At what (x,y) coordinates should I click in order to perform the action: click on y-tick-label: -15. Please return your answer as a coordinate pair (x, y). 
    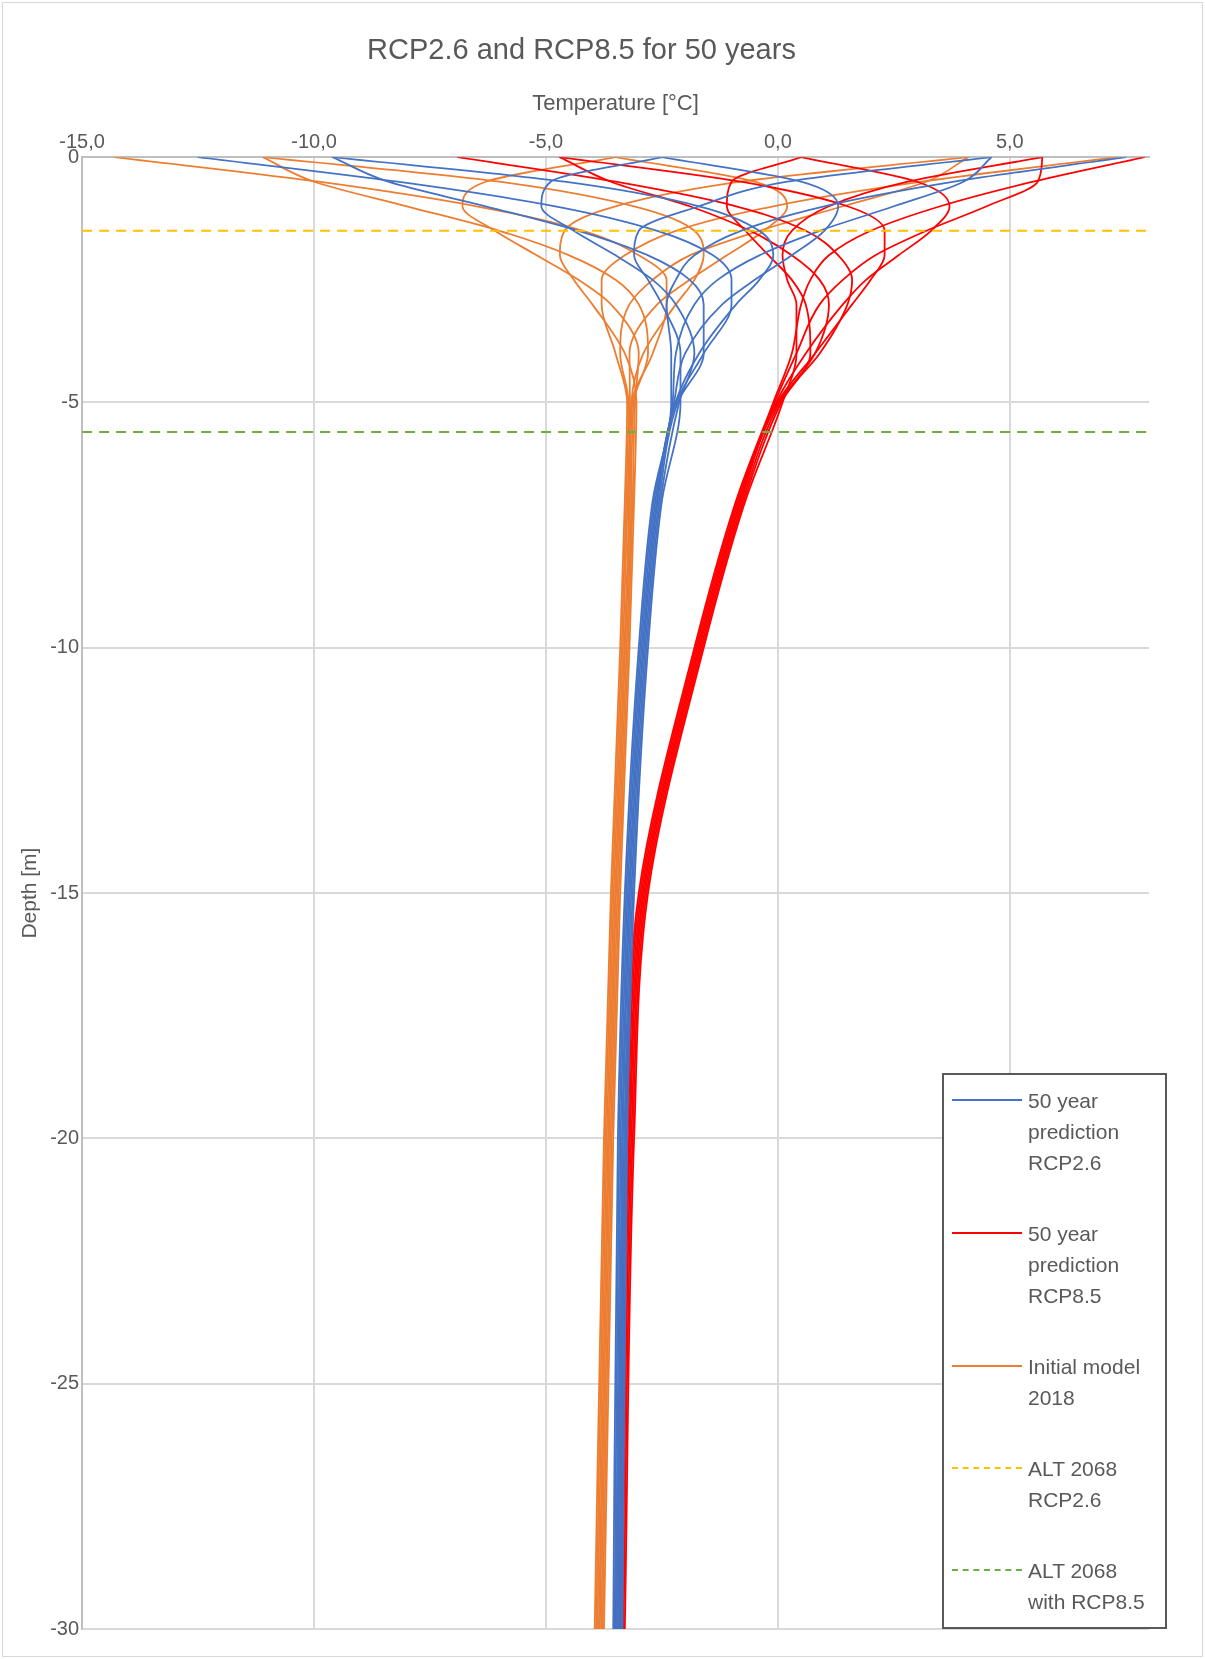
    Looking at the image, I should click on (65, 891).